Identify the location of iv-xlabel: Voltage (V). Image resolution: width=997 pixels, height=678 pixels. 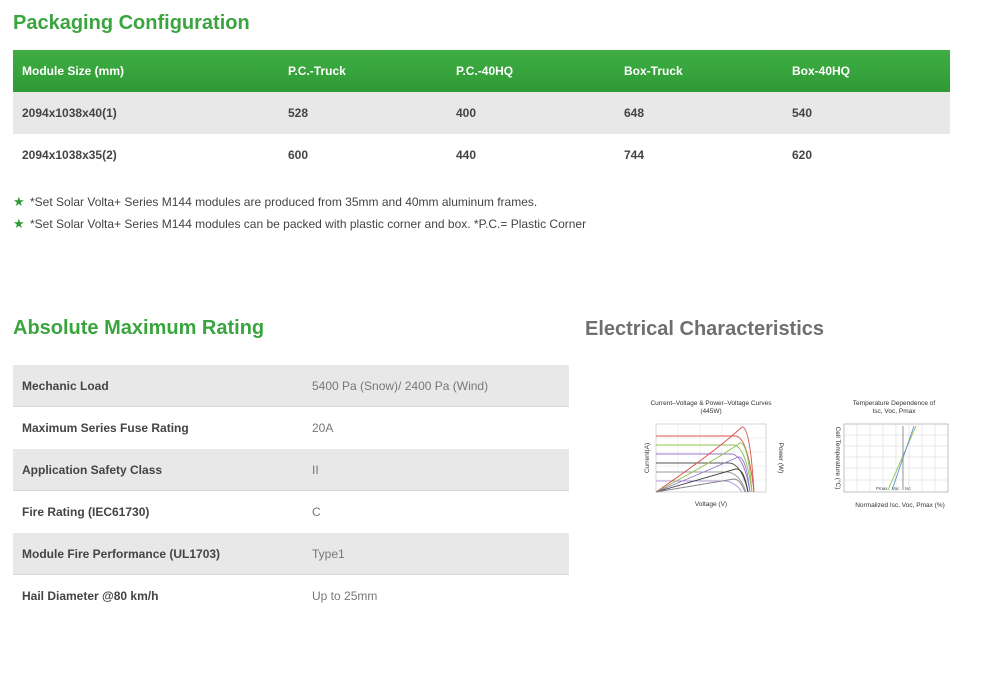
(711, 504).